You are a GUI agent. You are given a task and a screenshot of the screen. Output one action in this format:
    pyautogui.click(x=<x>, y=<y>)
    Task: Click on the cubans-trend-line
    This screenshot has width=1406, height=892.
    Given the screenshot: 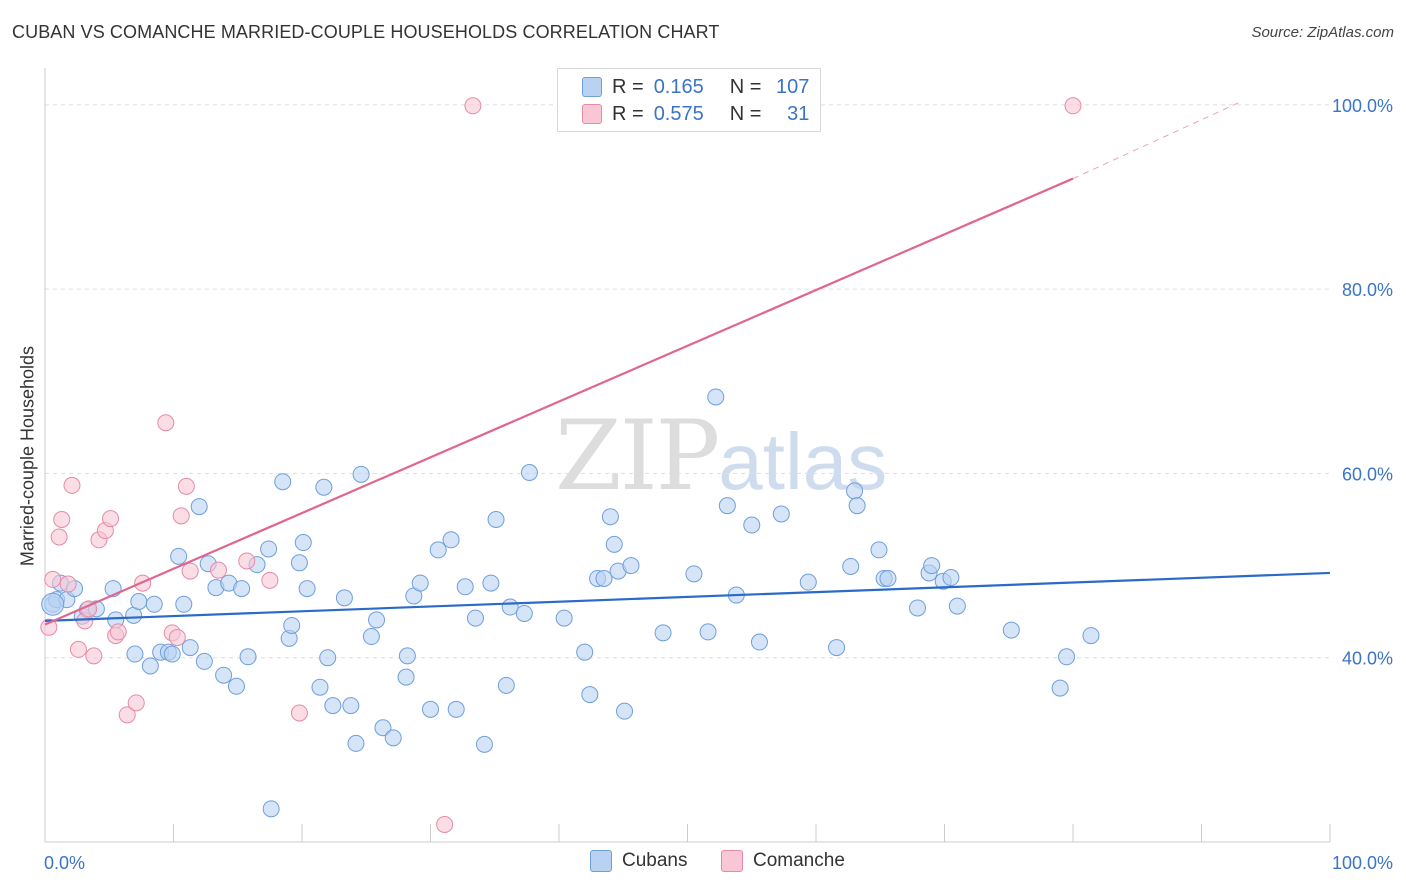 What is the action you would take?
    pyautogui.click(x=687, y=596)
    